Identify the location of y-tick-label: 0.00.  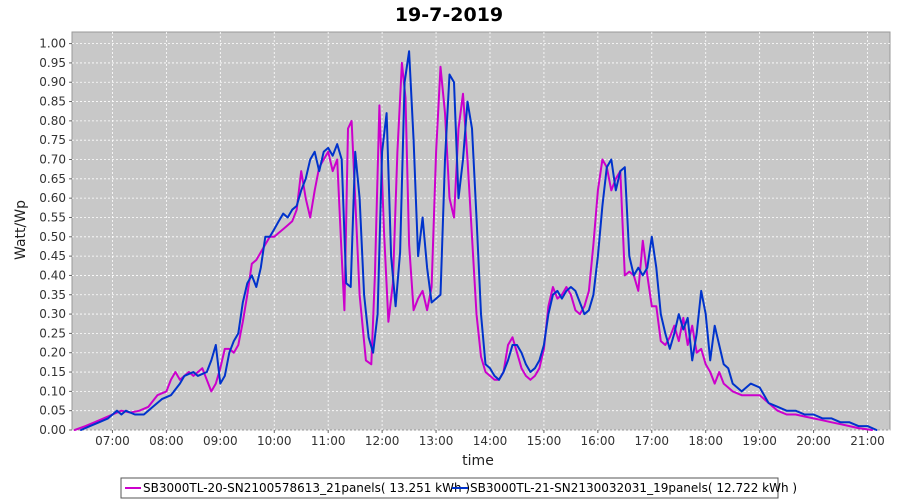
(52, 430).